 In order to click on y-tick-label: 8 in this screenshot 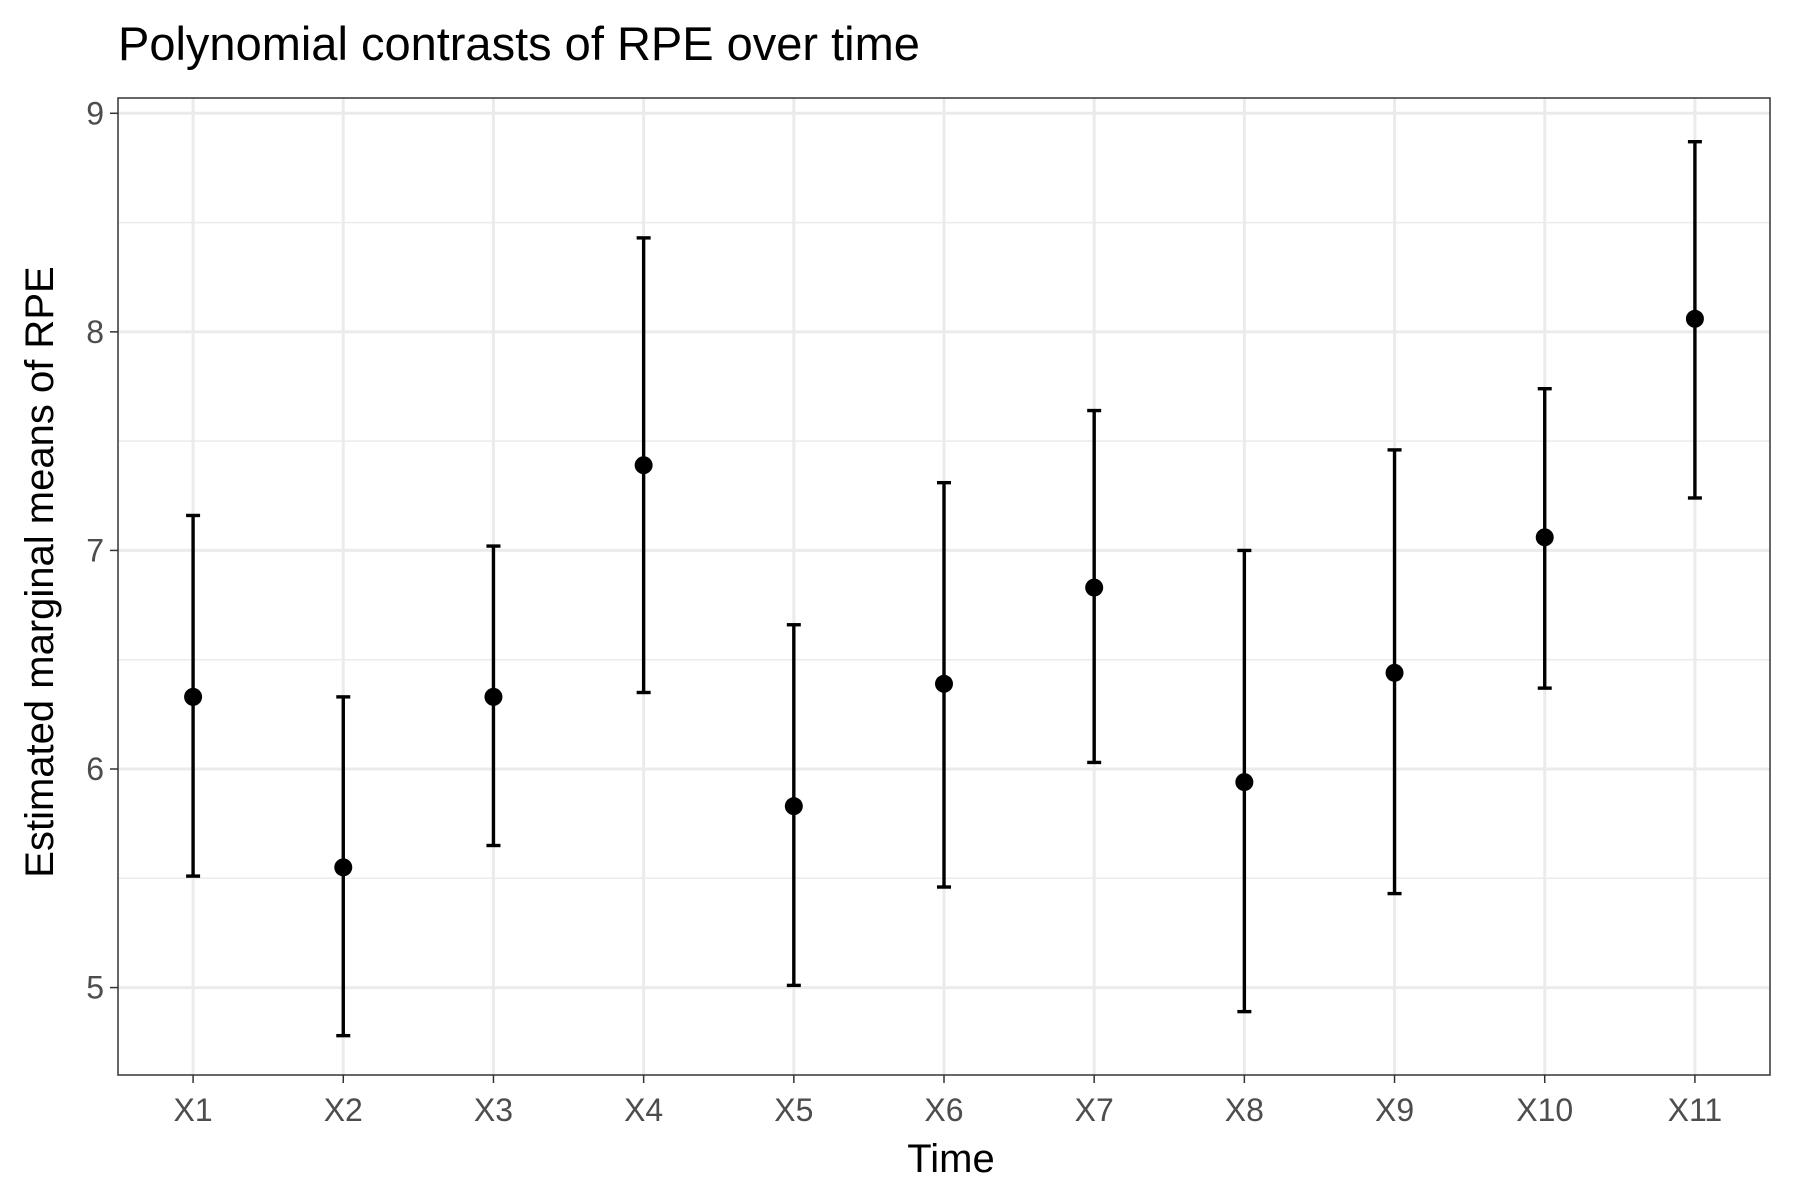, I will do `click(95, 332)`.